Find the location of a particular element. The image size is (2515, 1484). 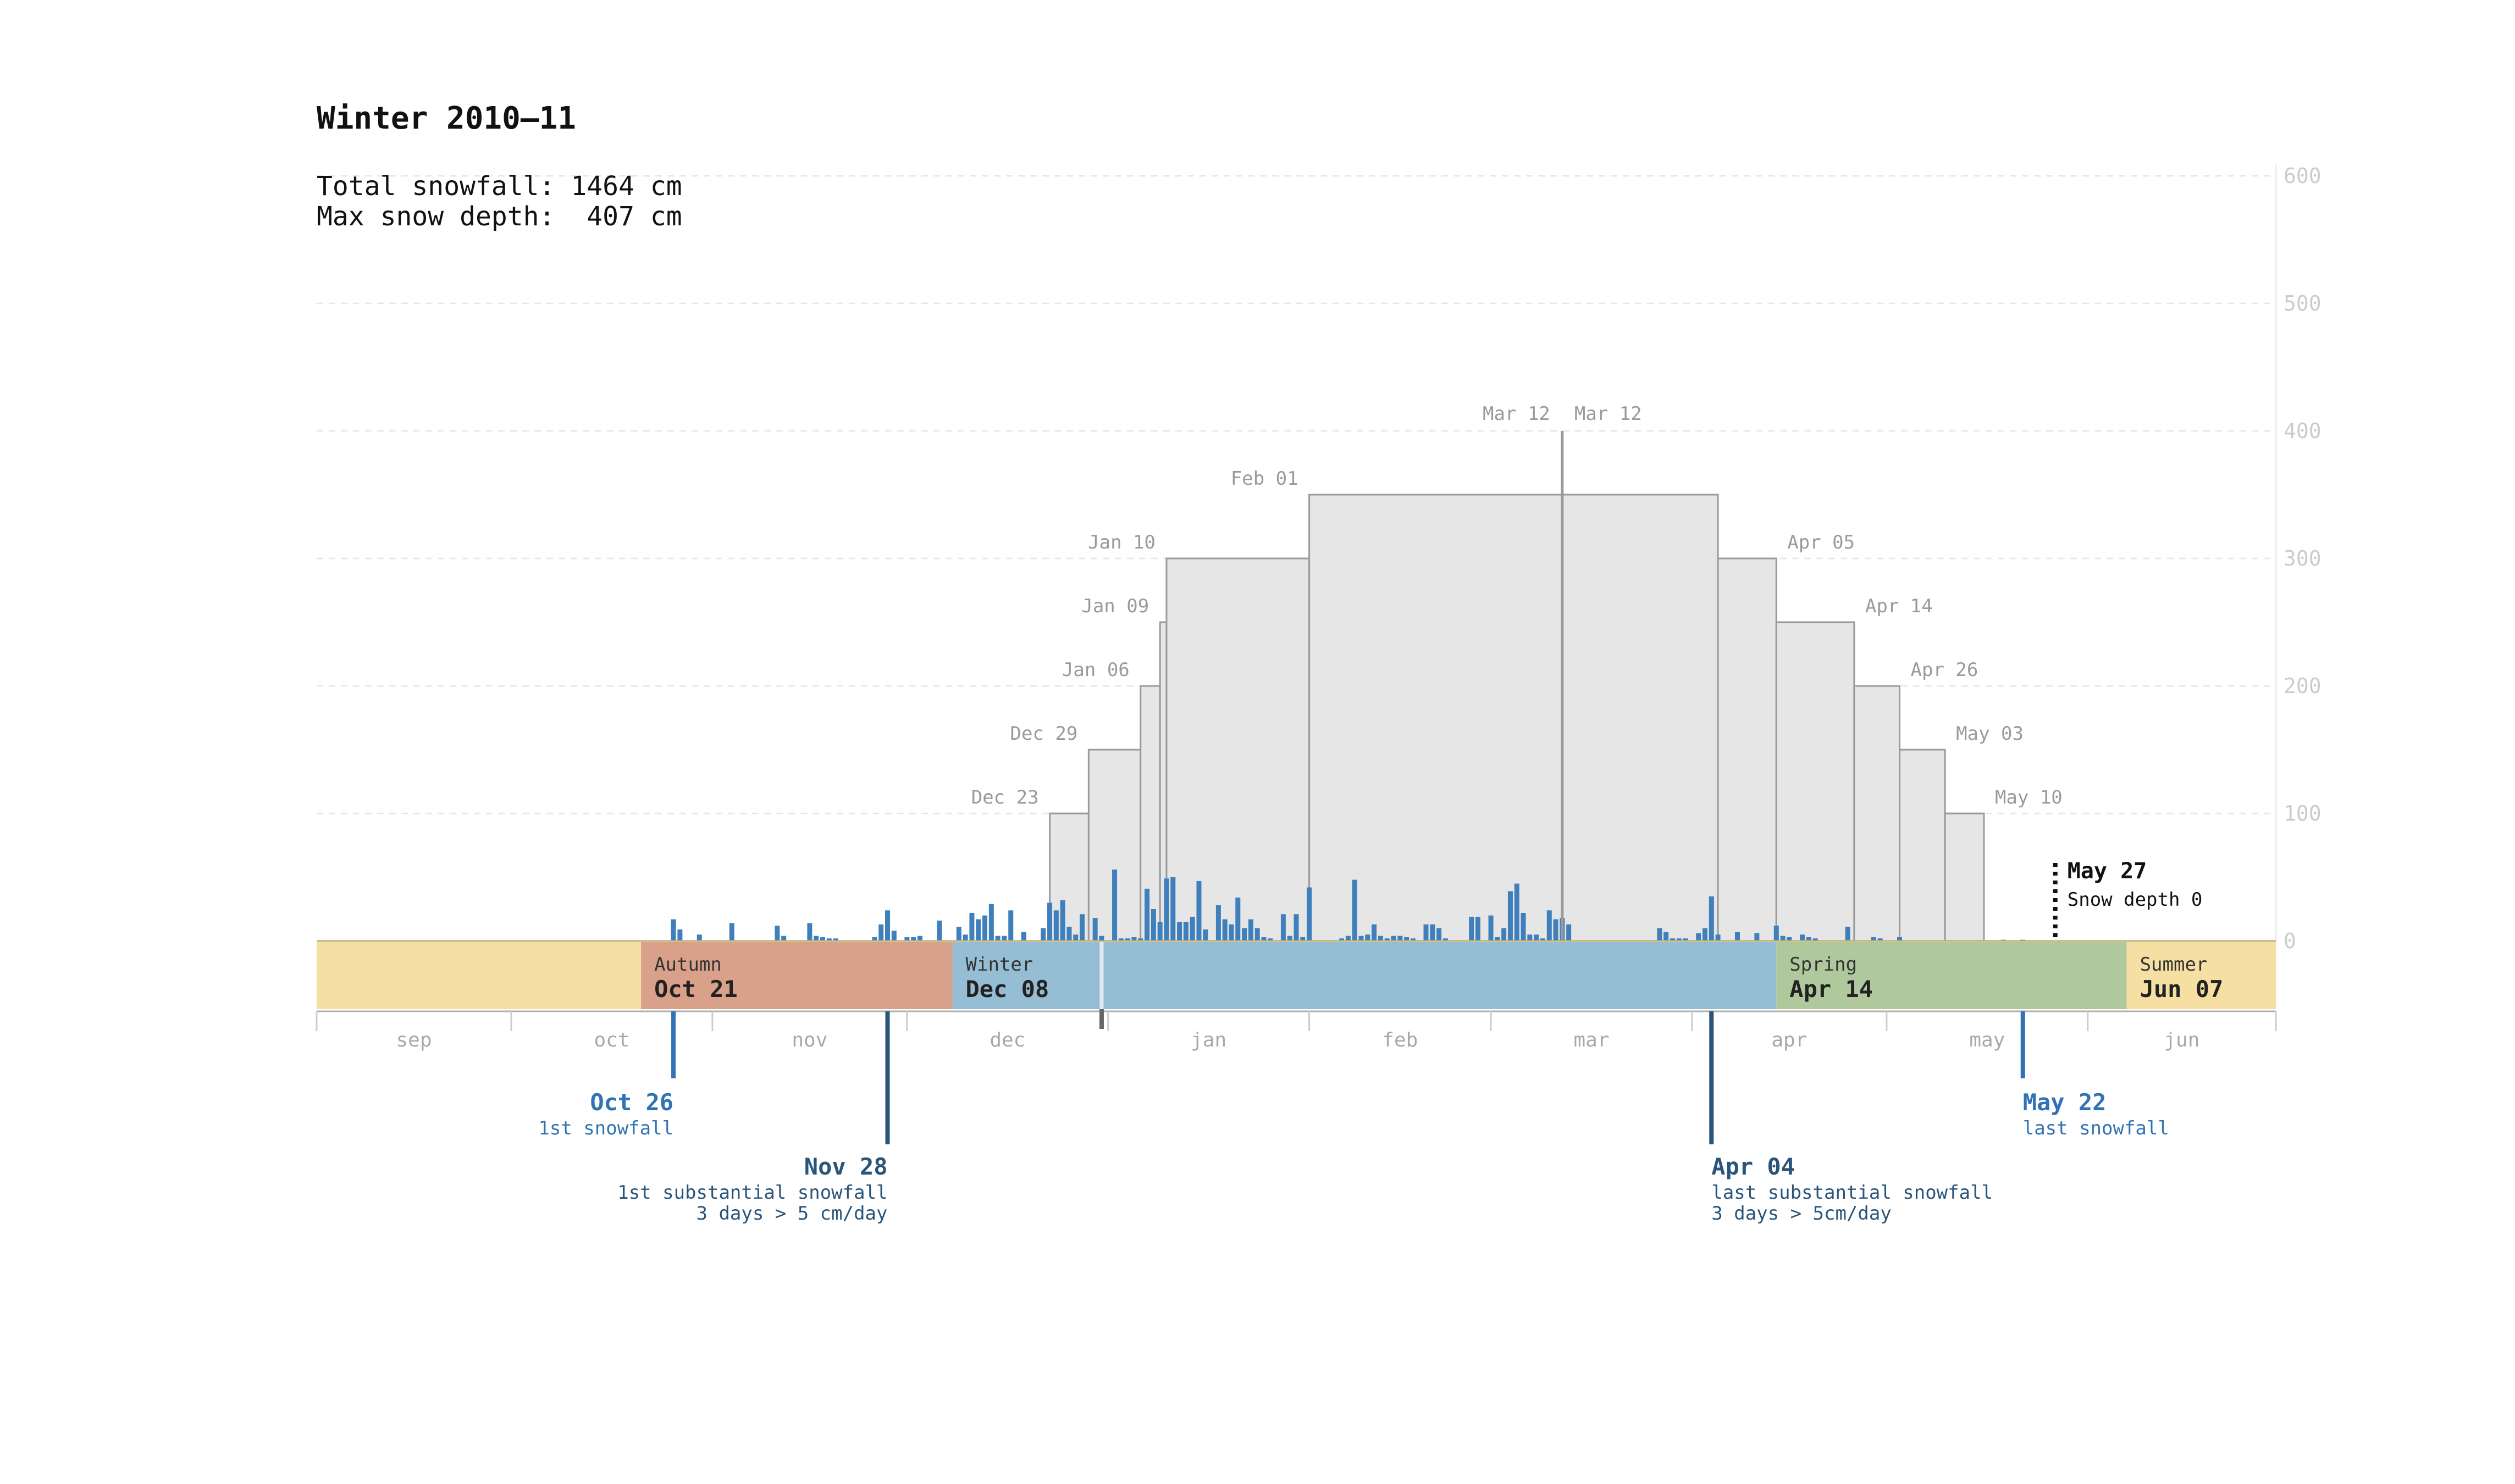

y-tick-label: 400 is located at coordinates (2302, 431).